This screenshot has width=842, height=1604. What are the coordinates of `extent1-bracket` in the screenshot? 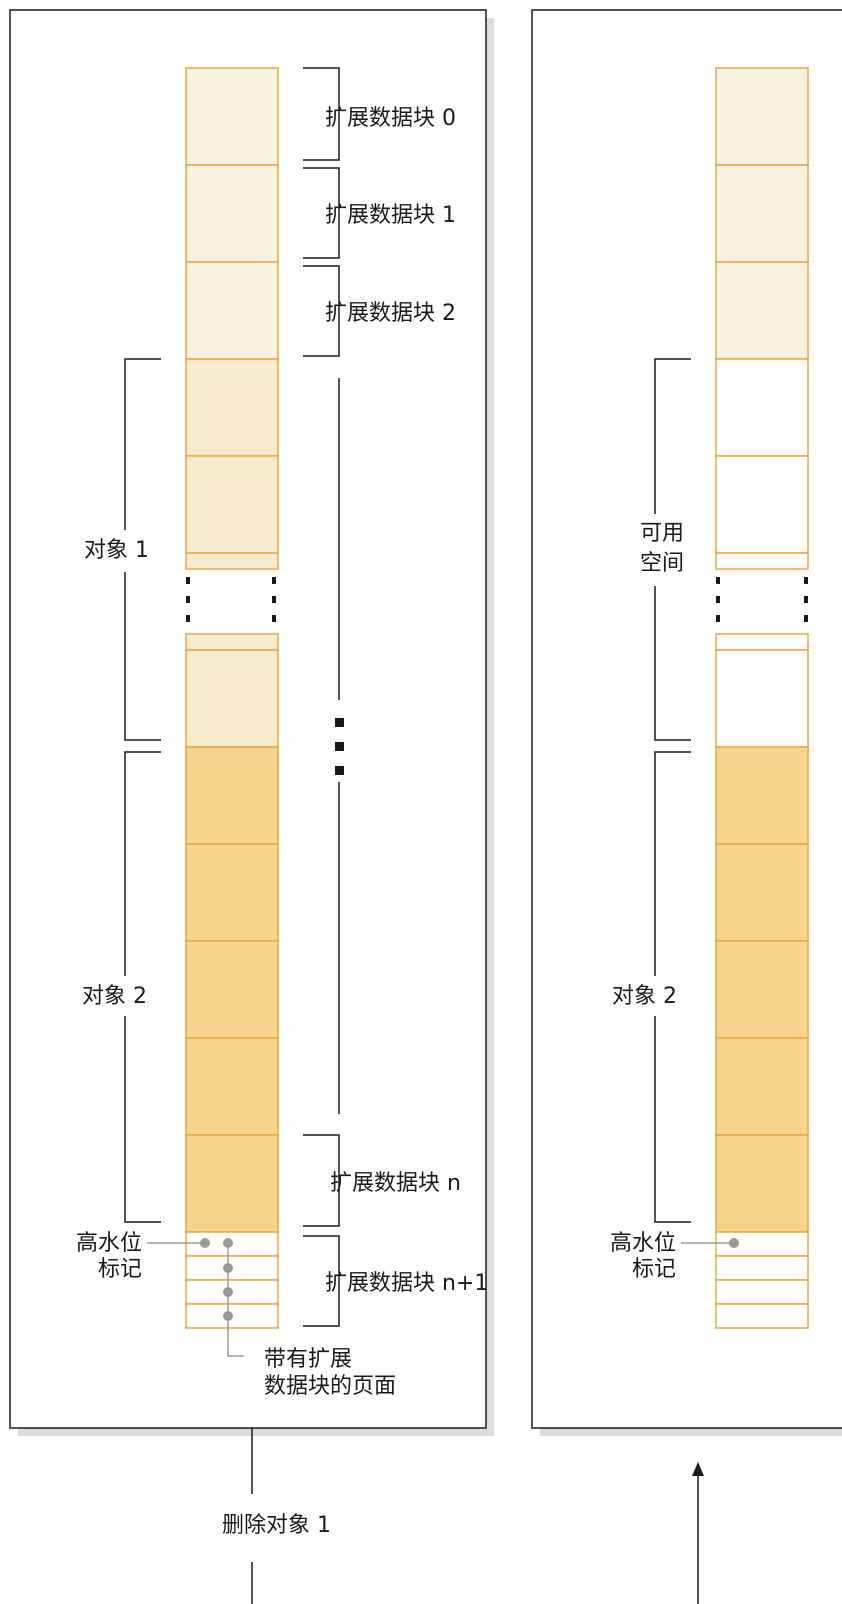 It's located at (321, 213).